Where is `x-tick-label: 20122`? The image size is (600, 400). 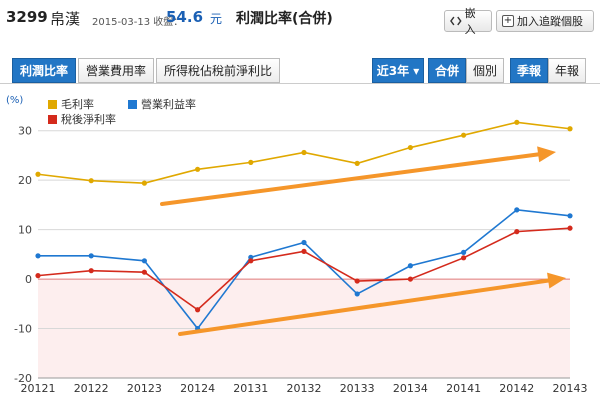 x-tick-label: 20122 is located at coordinates (91, 388).